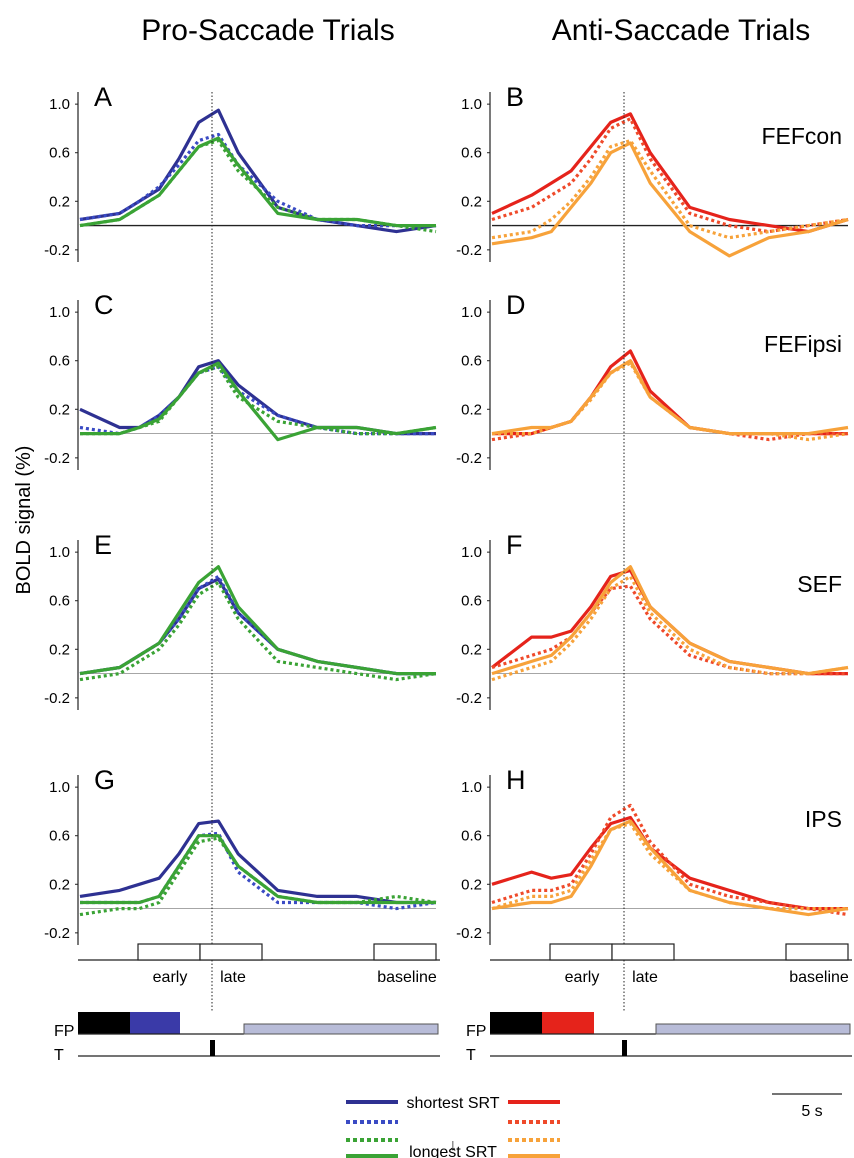  Describe the element at coordinates (659, 1038) in the screenshot. I see `timeline-anti: FP T` at that location.